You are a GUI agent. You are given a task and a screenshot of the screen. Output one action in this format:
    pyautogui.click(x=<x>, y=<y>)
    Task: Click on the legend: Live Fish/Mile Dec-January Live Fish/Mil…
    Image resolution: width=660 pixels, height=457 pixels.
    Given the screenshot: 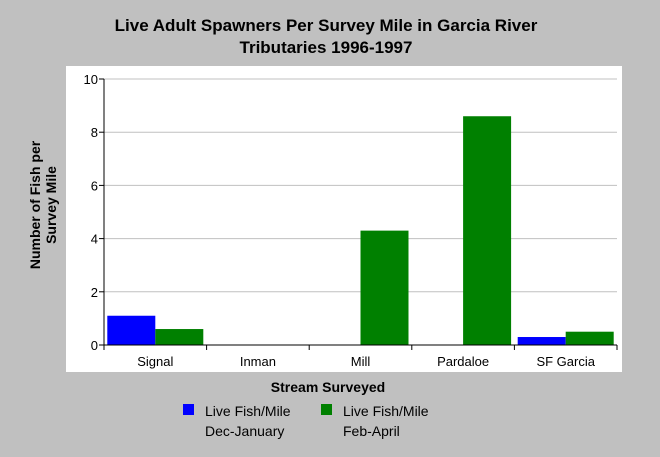 What is the action you would take?
    pyautogui.click(x=306, y=421)
    